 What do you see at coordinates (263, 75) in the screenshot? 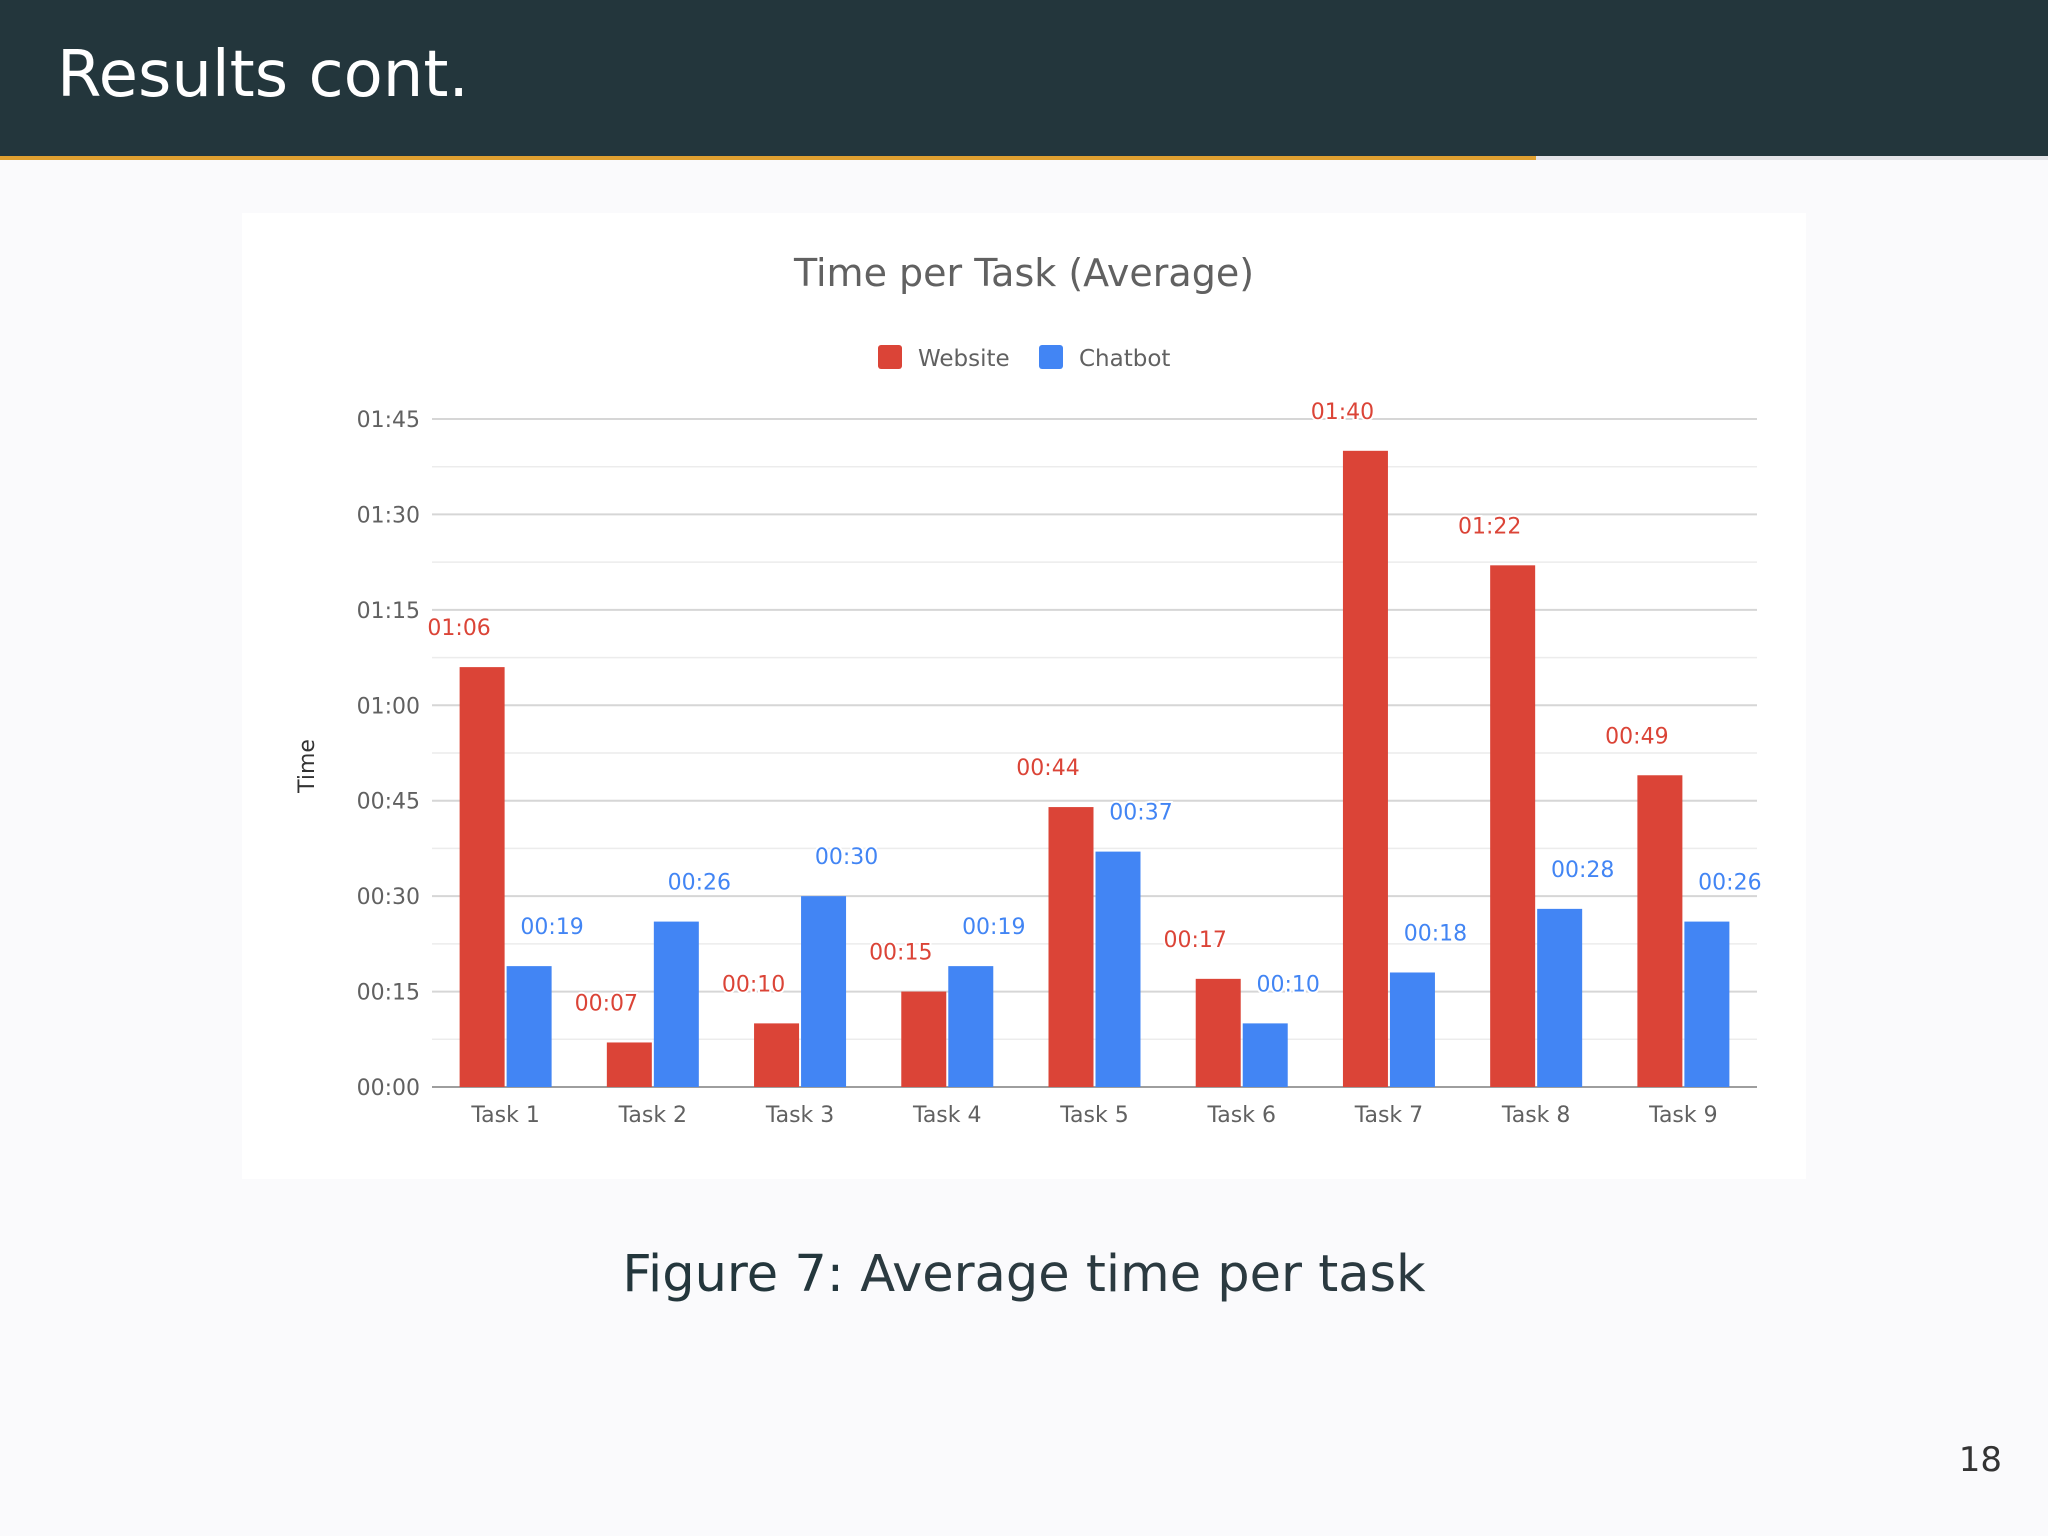
I see `slide-title: Results cont.` at bounding box center [263, 75].